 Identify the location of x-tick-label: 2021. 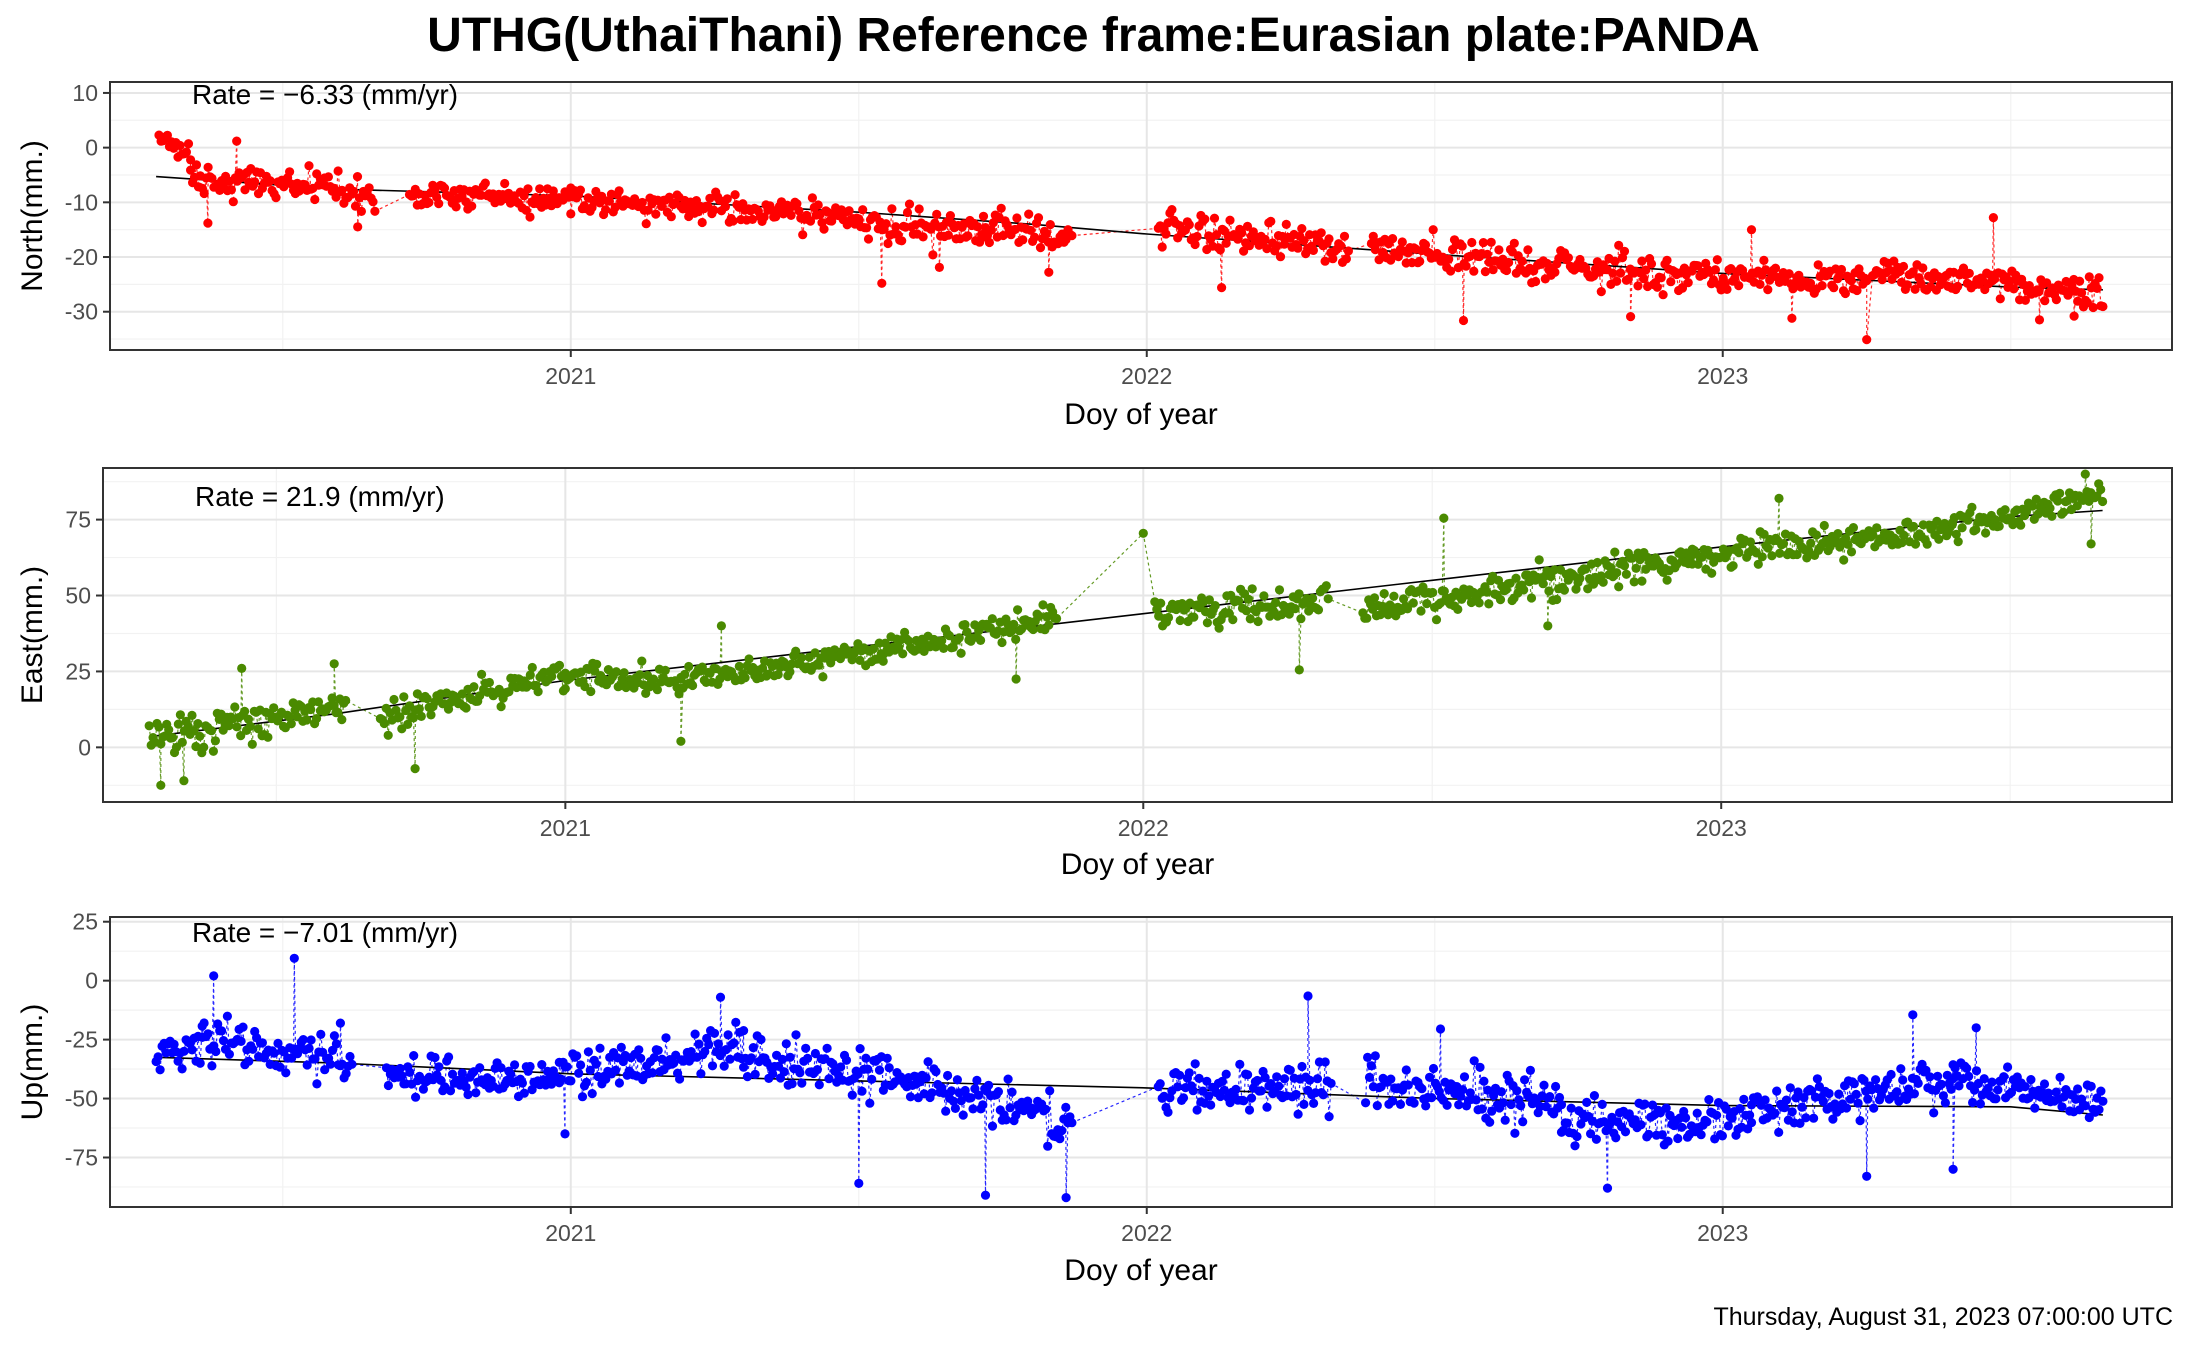
(570, 1233).